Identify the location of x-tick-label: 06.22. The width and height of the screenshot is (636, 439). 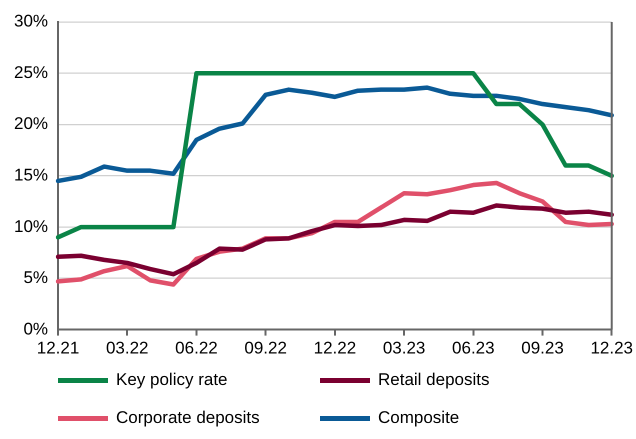
(196, 348).